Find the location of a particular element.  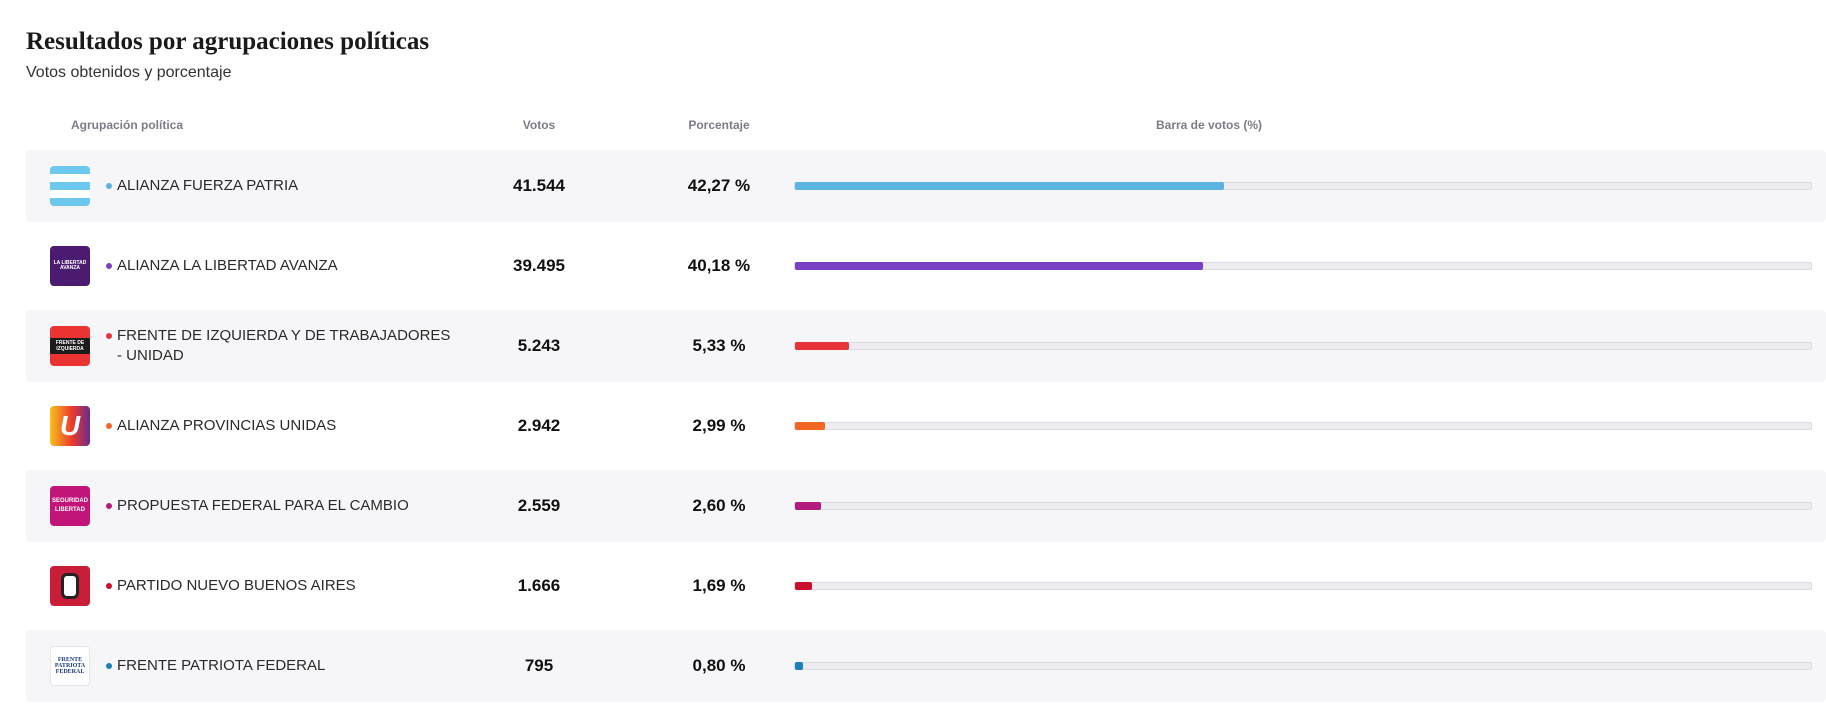

party-name: ALIANZA FUERZA PATRIA is located at coordinates (208, 185).